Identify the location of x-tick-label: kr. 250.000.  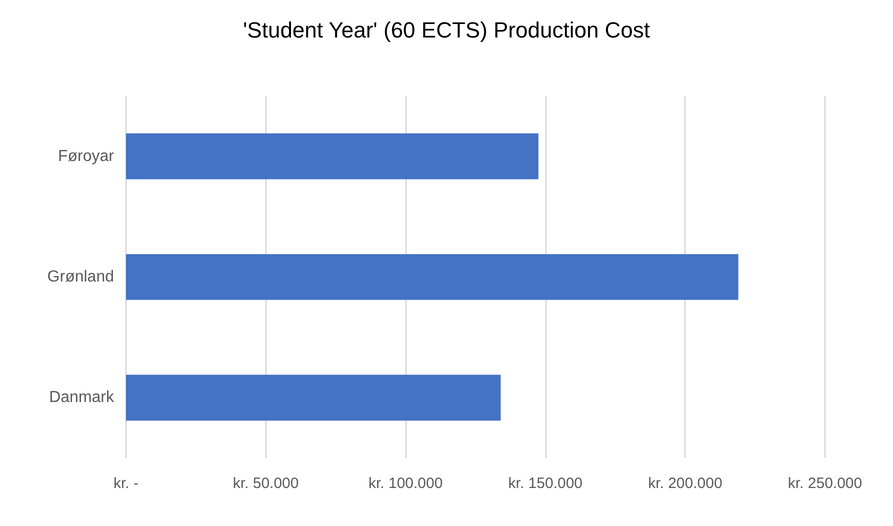
(825, 483).